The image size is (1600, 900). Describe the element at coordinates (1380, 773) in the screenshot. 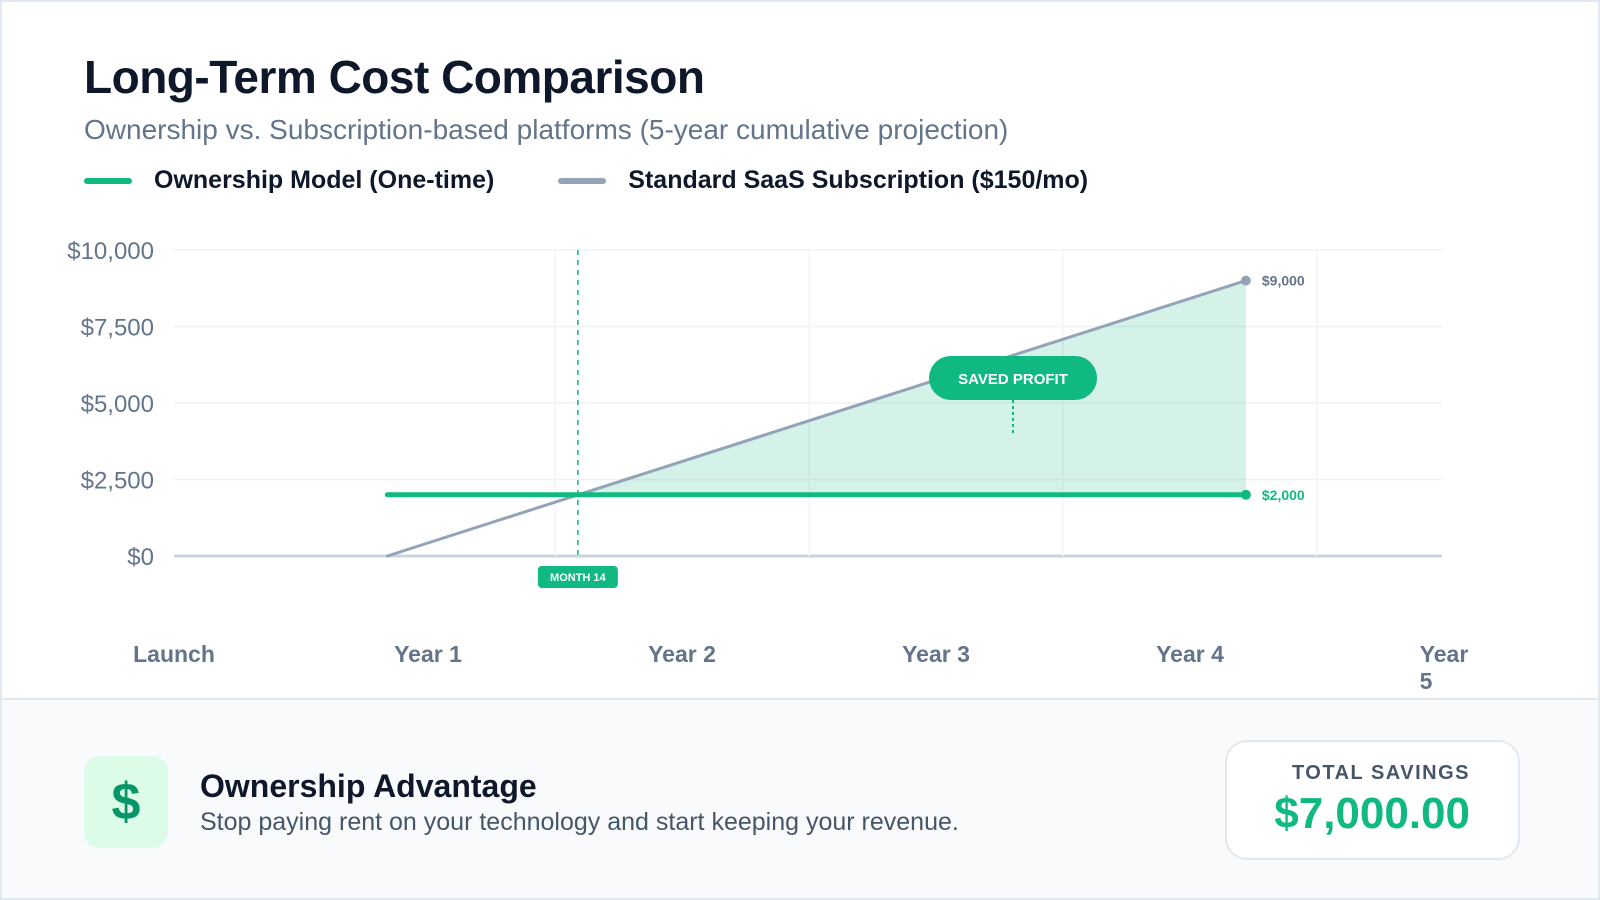

I see `total-savings-label: TOTAL SAVINGS` at that location.